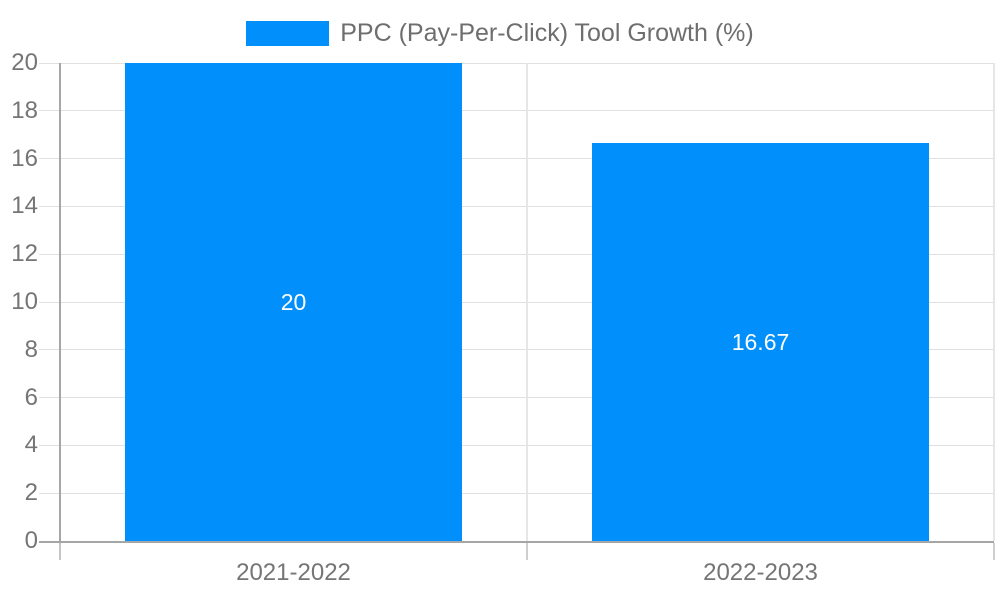 Image resolution: width=1000 pixels, height=600 pixels. What do you see at coordinates (60, 302) in the screenshot?
I see `y-axis-line` at bounding box center [60, 302].